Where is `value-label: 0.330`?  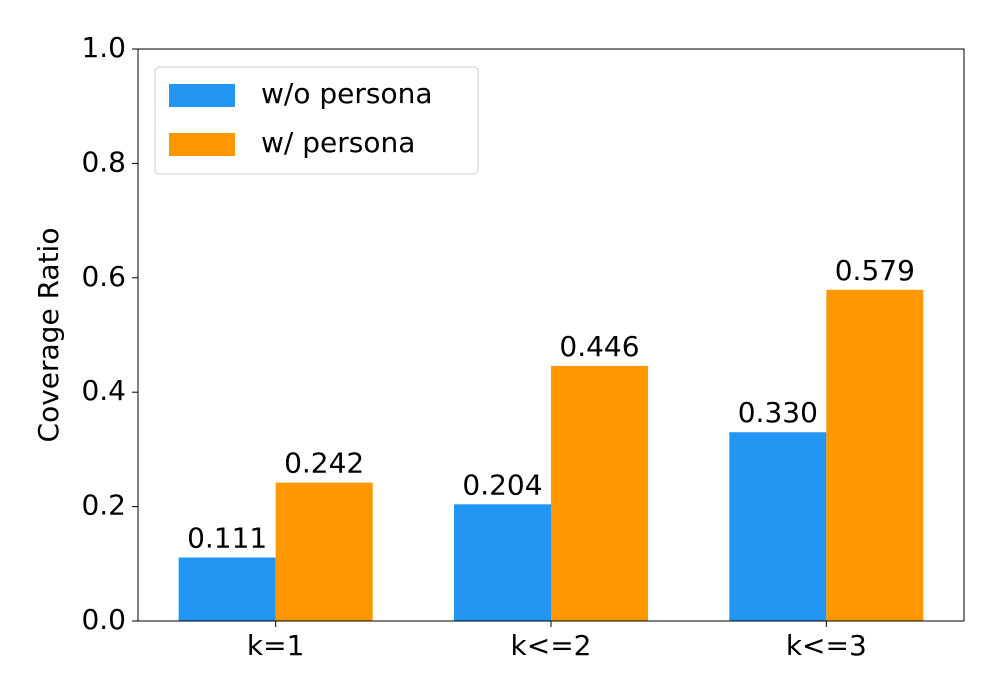
value-label: 0.330 is located at coordinates (778, 412).